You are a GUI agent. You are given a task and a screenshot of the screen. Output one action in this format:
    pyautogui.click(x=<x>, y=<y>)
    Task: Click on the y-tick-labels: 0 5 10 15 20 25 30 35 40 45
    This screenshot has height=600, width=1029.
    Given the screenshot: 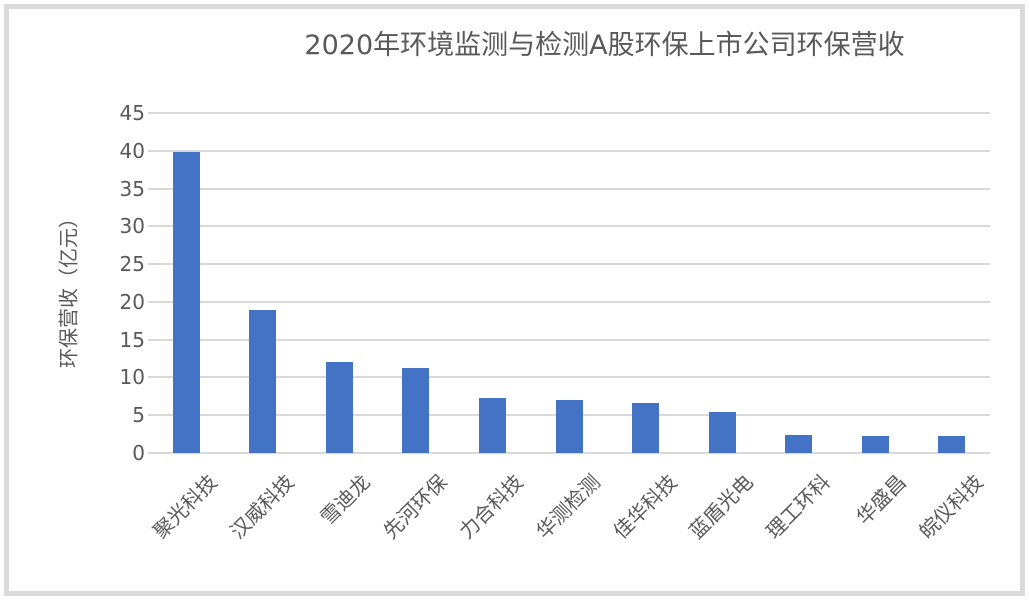 What is the action you would take?
    pyautogui.click(x=72, y=283)
    